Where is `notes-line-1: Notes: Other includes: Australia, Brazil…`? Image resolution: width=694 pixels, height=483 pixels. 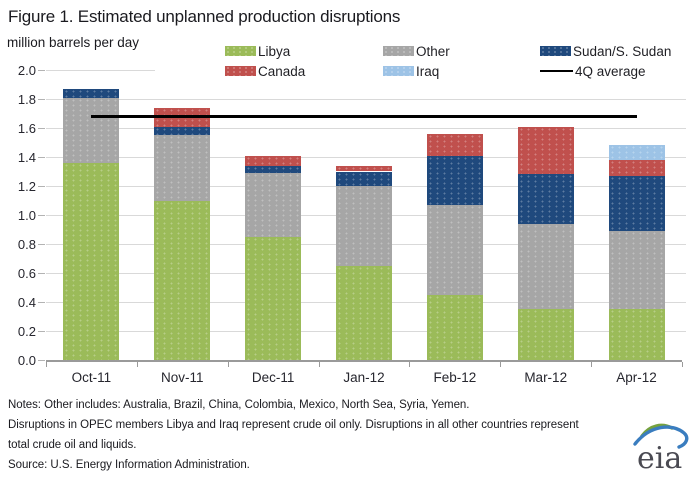 notes-line-1: Notes: Other includes: Australia, Brazil… is located at coordinates (239, 405).